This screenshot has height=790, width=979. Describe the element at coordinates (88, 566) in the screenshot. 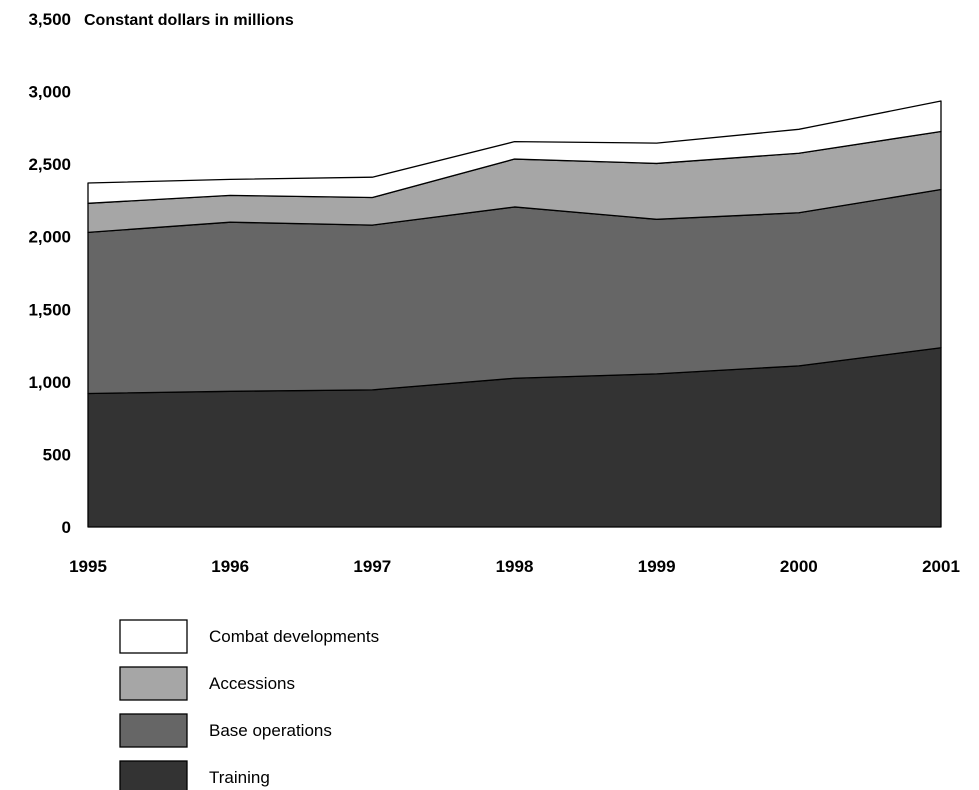

I see `x-tick-label: 1995` at that location.